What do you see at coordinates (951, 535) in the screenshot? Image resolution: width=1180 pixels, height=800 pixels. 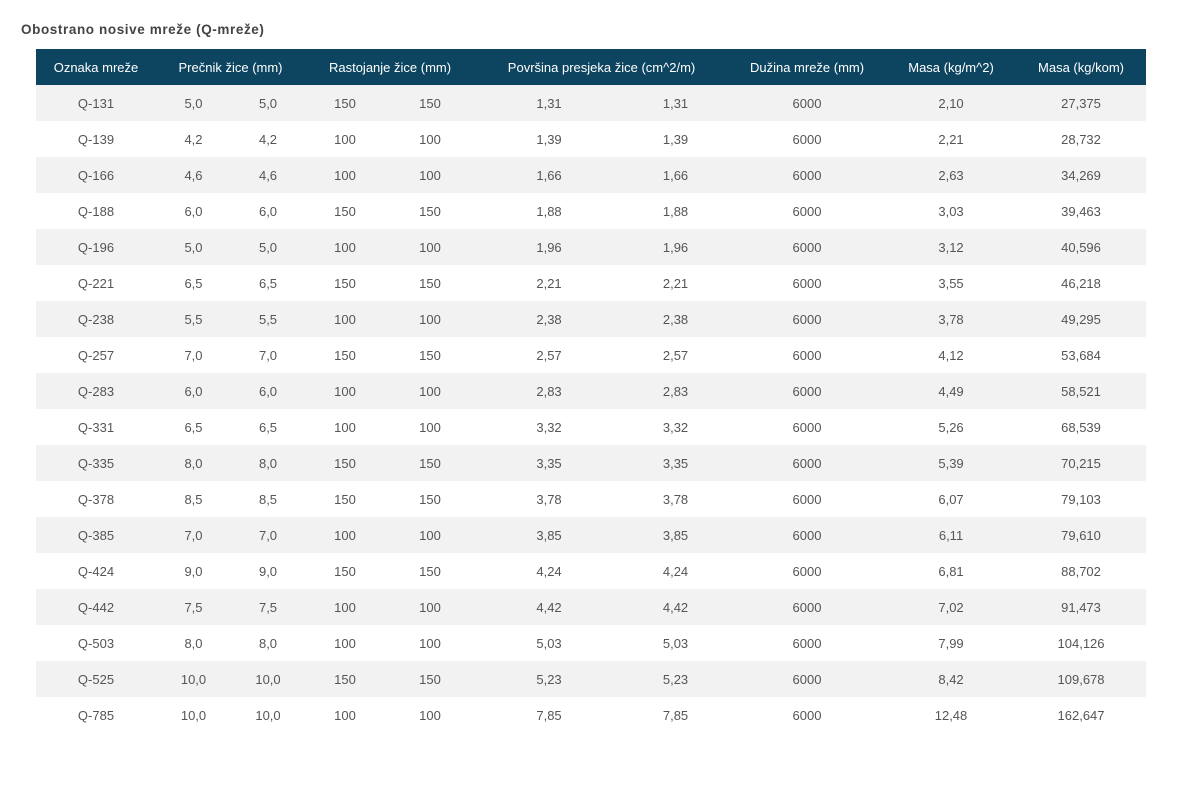 I see `cell-masa-m2: 6,11` at bounding box center [951, 535].